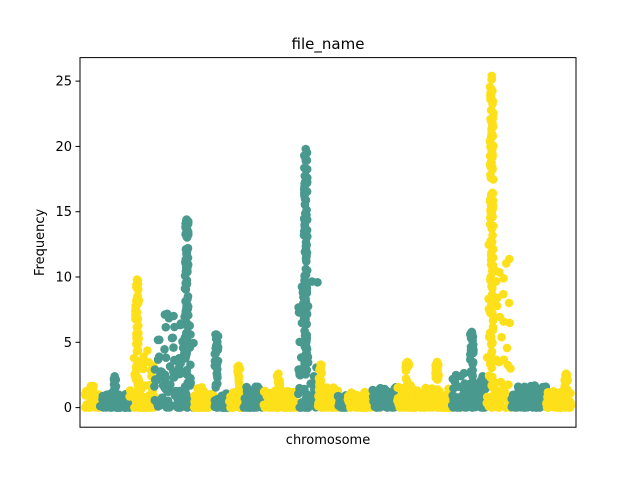  Describe the element at coordinates (63, 82) in the screenshot. I see `y-tick-label: 25` at that location.